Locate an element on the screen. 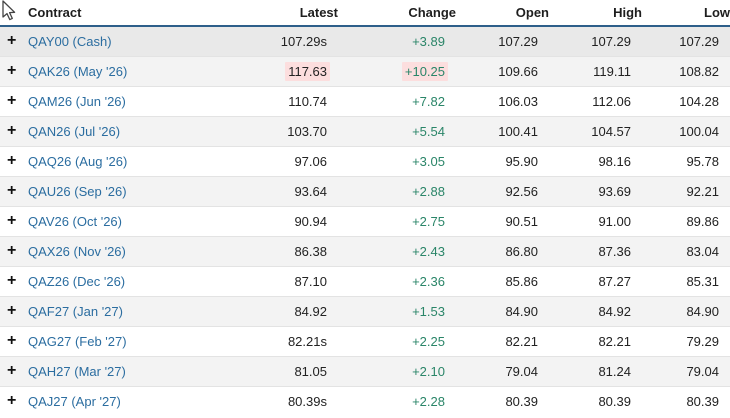 The height and width of the screenshot is (418, 730). latest-value: 90.94 is located at coordinates (310, 221).